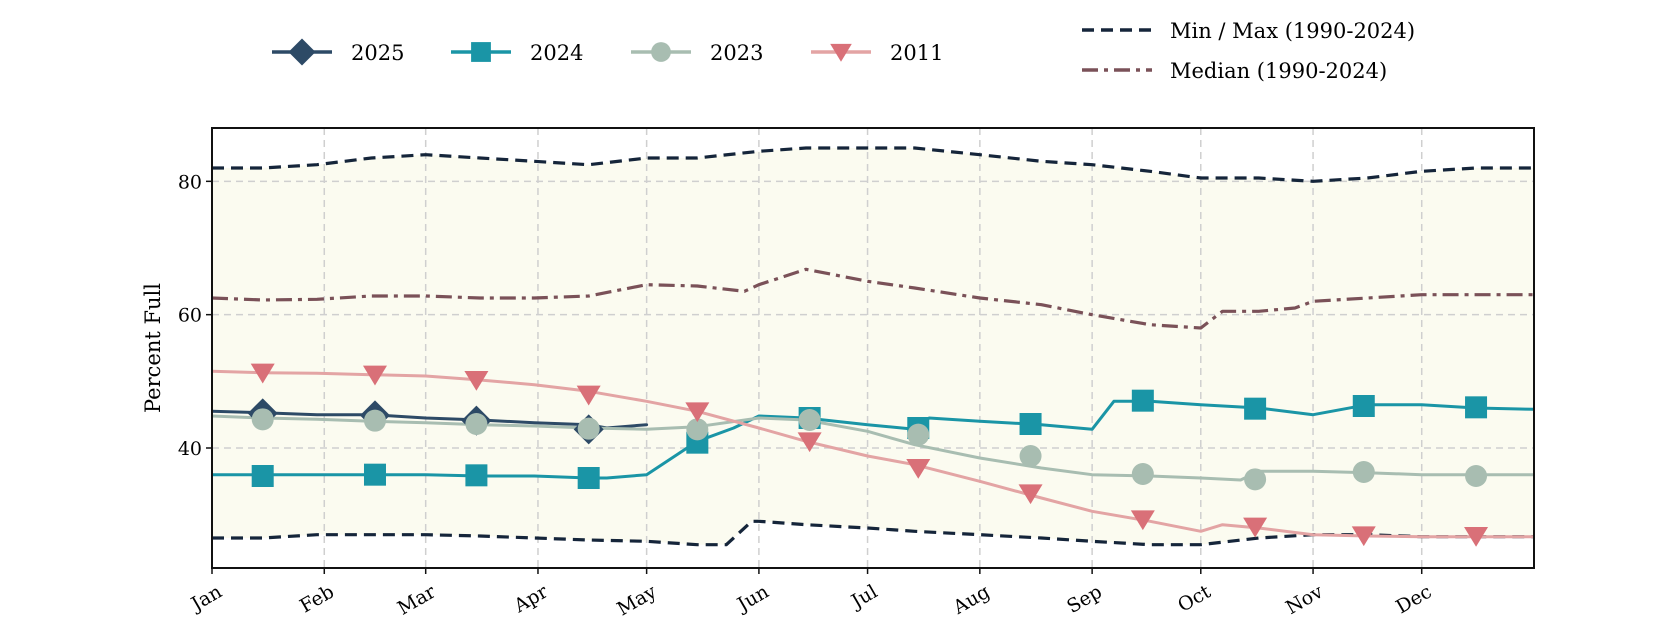  What do you see at coordinates (971, 600) in the screenshot?
I see `x-tick-label: Aug` at bounding box center [971, 600].